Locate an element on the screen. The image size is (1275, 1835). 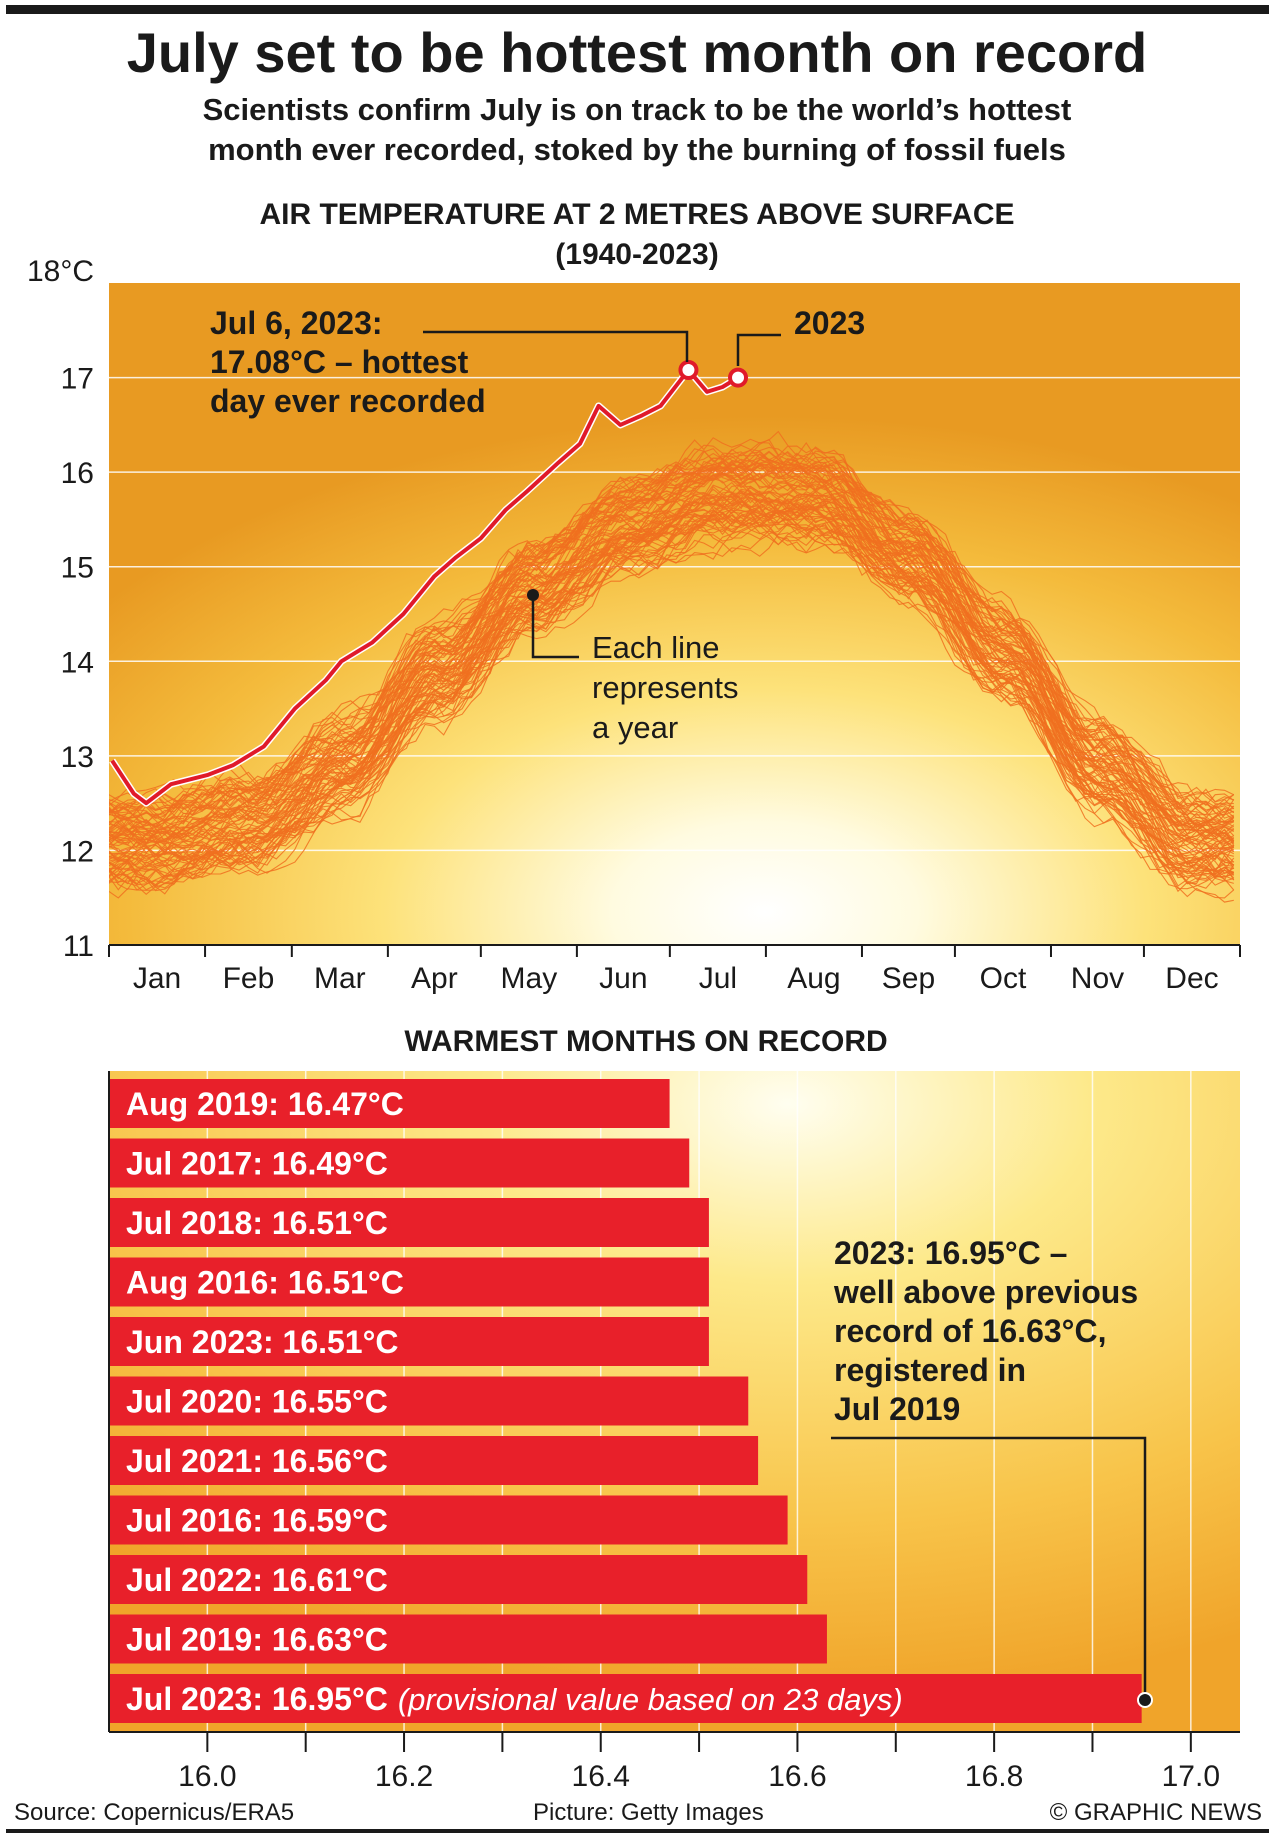
picture-credit: Picture: Getty Images is located at coordinates (648, 1812).